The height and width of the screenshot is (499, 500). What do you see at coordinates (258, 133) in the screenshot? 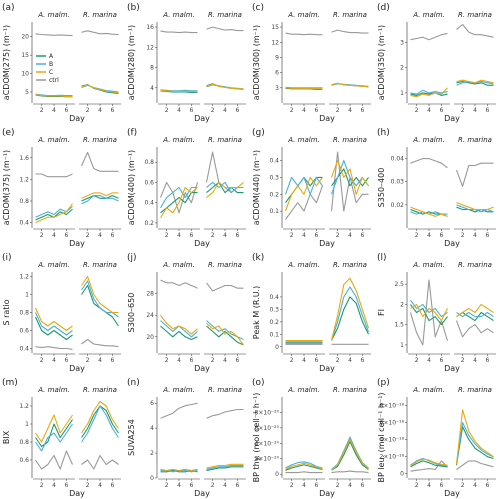
I see `panel-label: (g)` at bounding box center [258, 133].